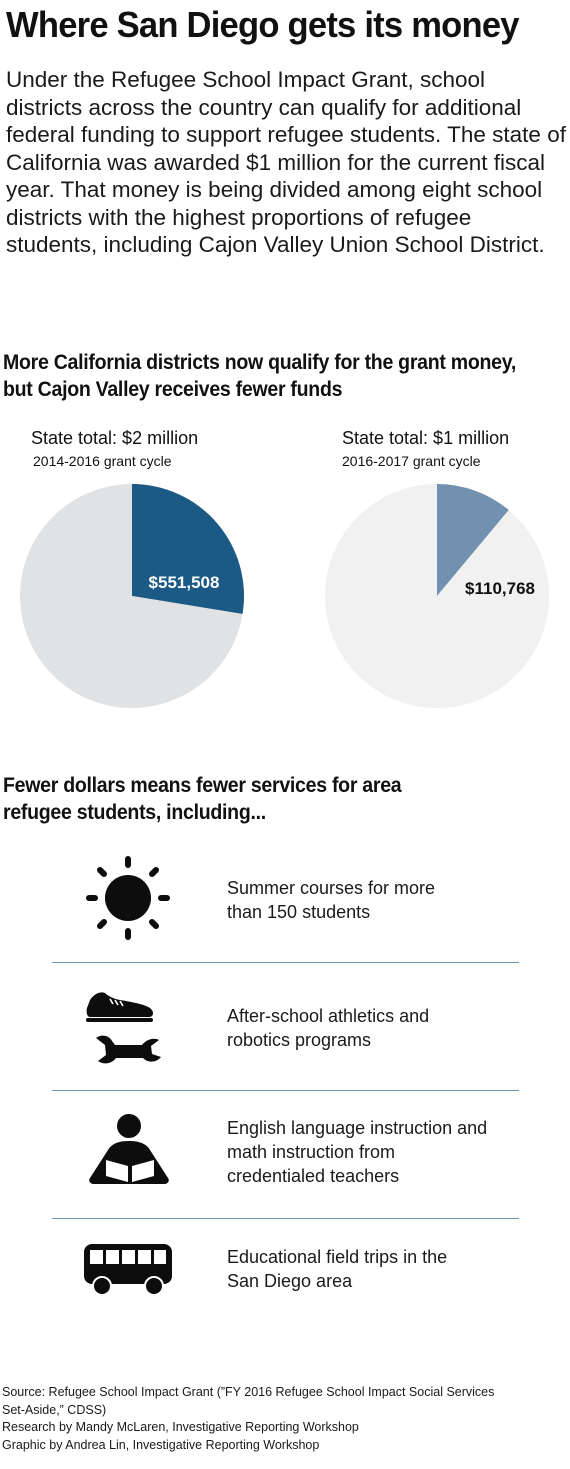  What do you see at coordinates (188, 549) in the screenshot?
I see `pie-1-slice-highlight` at bounding box center [188, 549].